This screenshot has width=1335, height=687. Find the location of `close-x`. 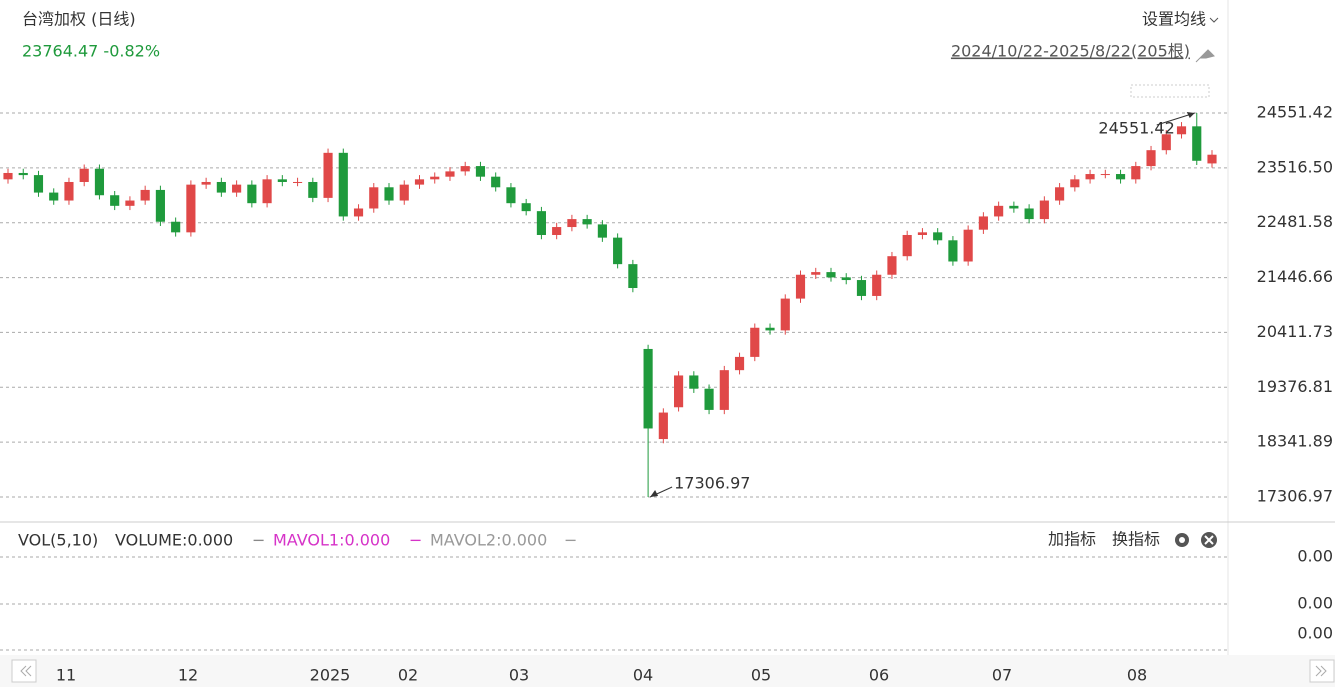

close-x is located at coordinates (1209, 540).